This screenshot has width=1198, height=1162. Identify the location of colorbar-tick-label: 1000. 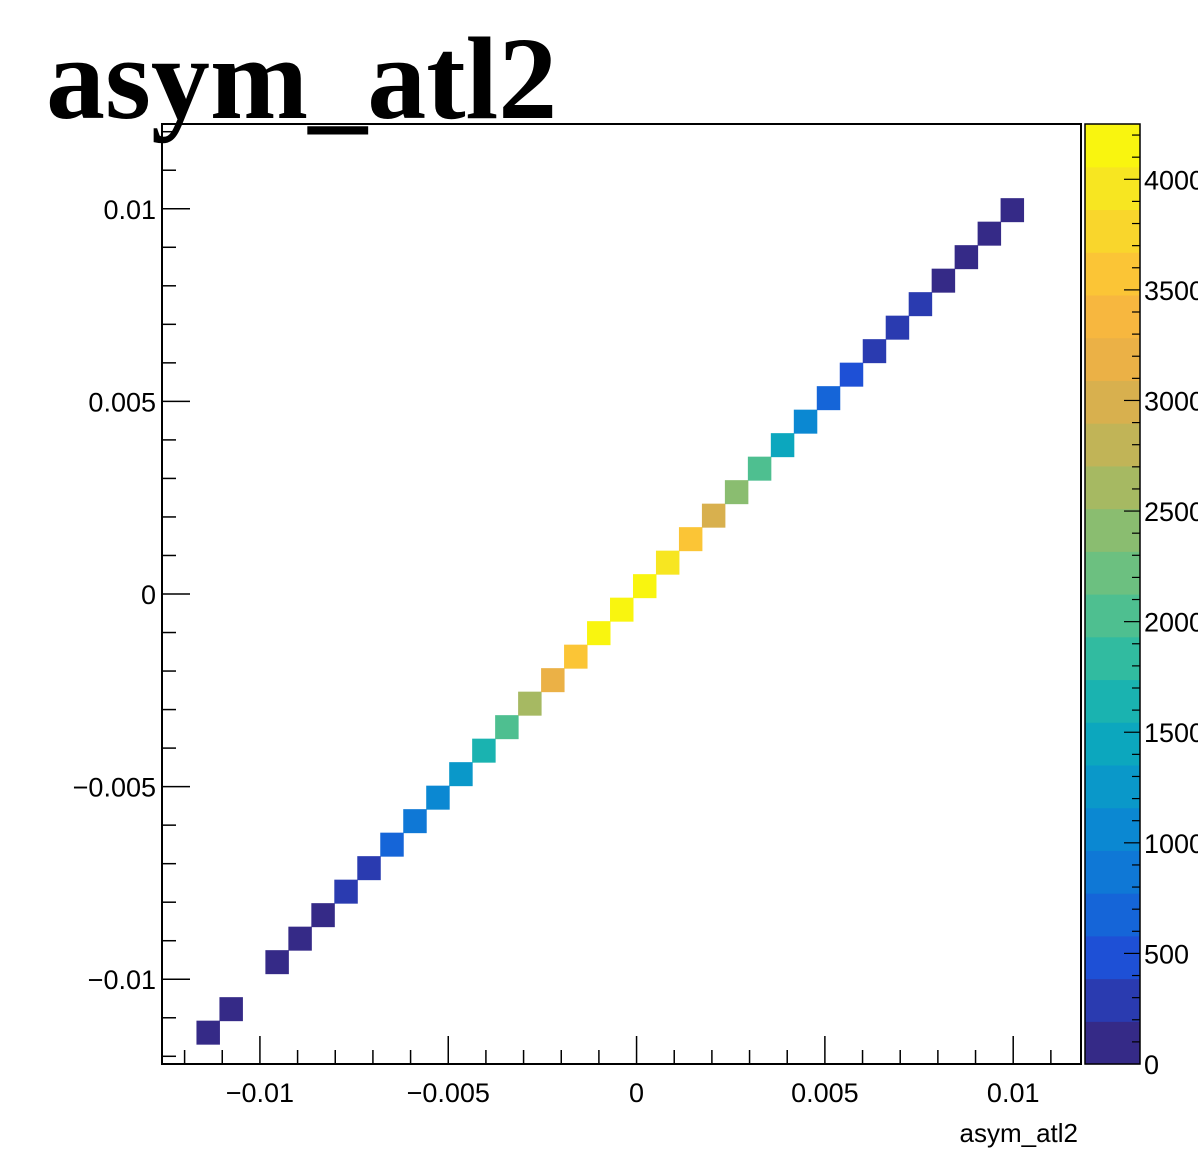
(1171, 844).